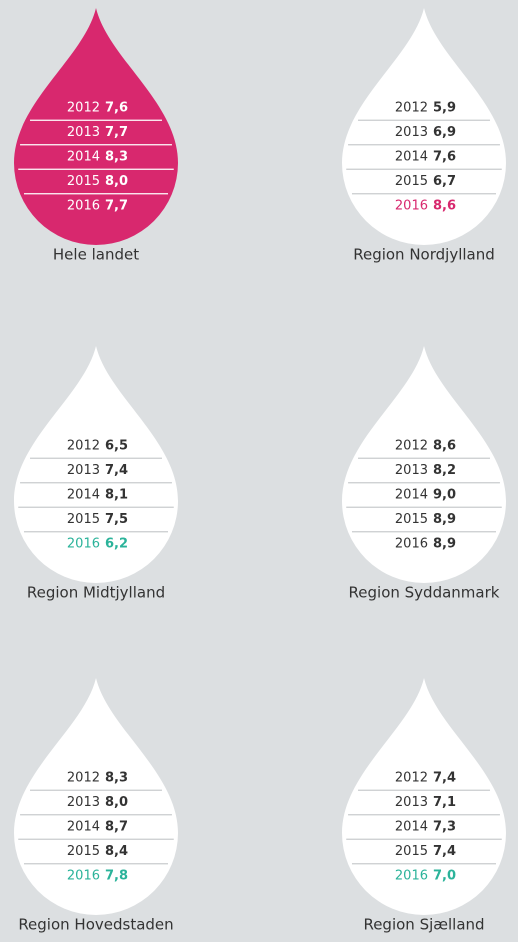 The height and width of the screenshot is (942, 518). I want to click on value: 8,4, so click(116, 851).